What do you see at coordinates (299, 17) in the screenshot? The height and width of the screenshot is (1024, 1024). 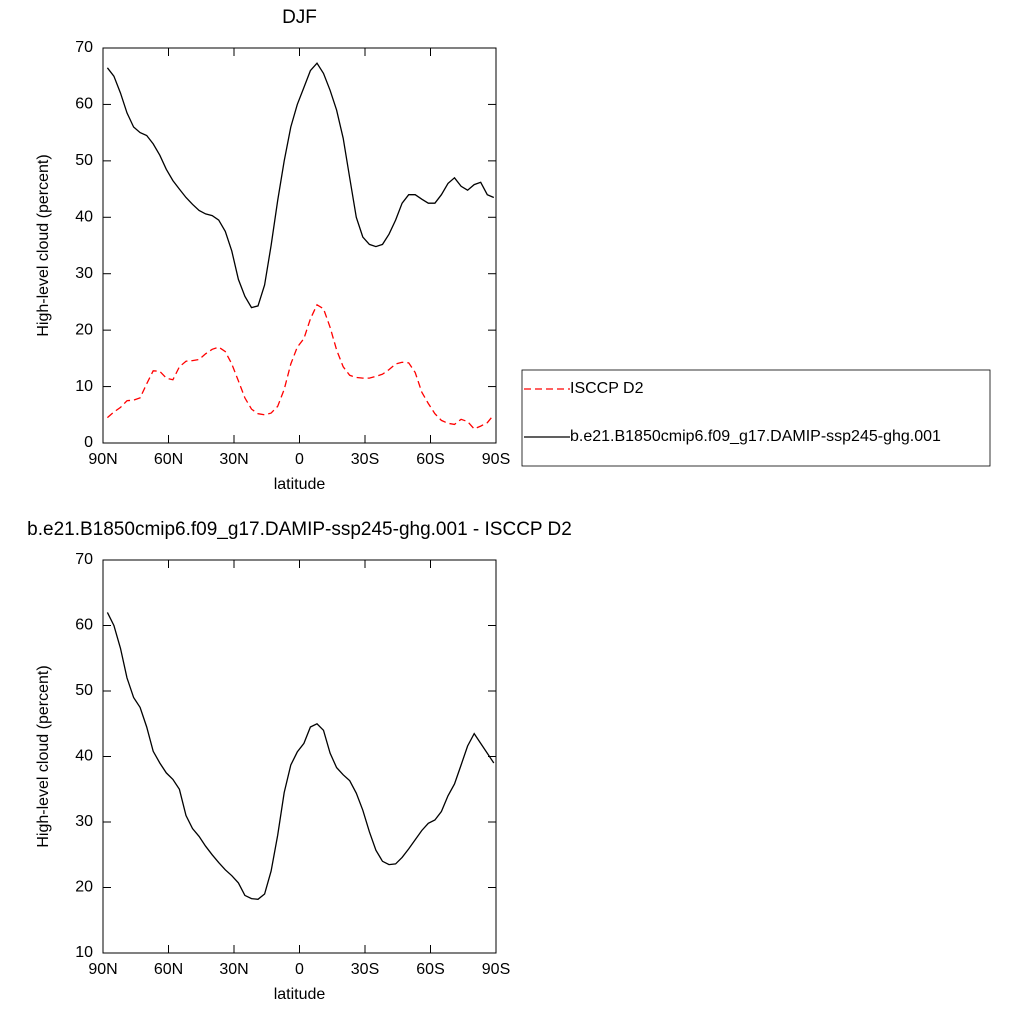 I see `chart-title: DJF` at bounding box center [299, 17].